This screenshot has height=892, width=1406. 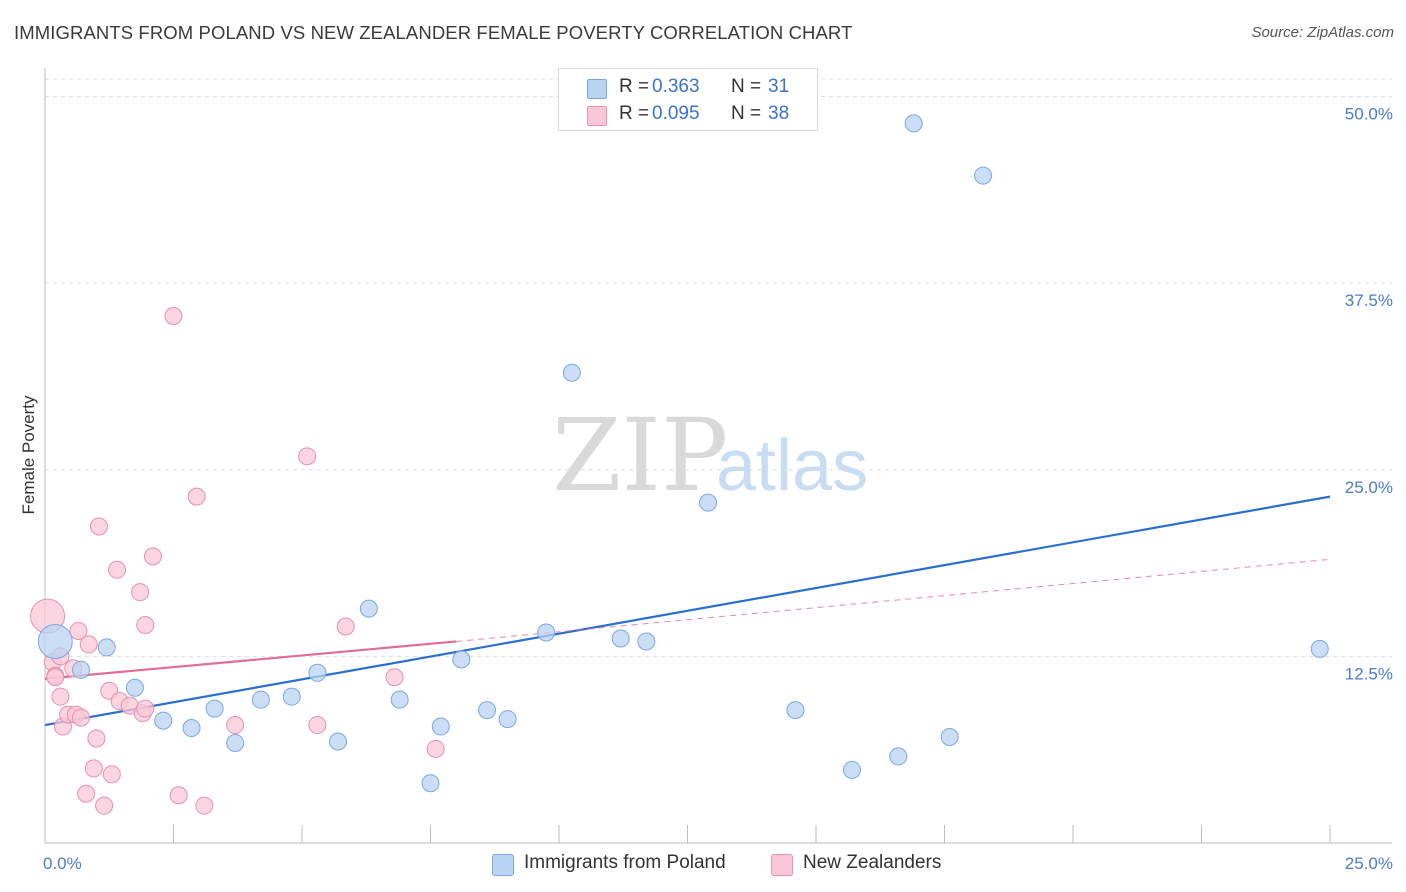 I want to click on correlation-legend: R = 0.363 N = 31 R = 0.095 N = 38, so click(x=688, y=99).